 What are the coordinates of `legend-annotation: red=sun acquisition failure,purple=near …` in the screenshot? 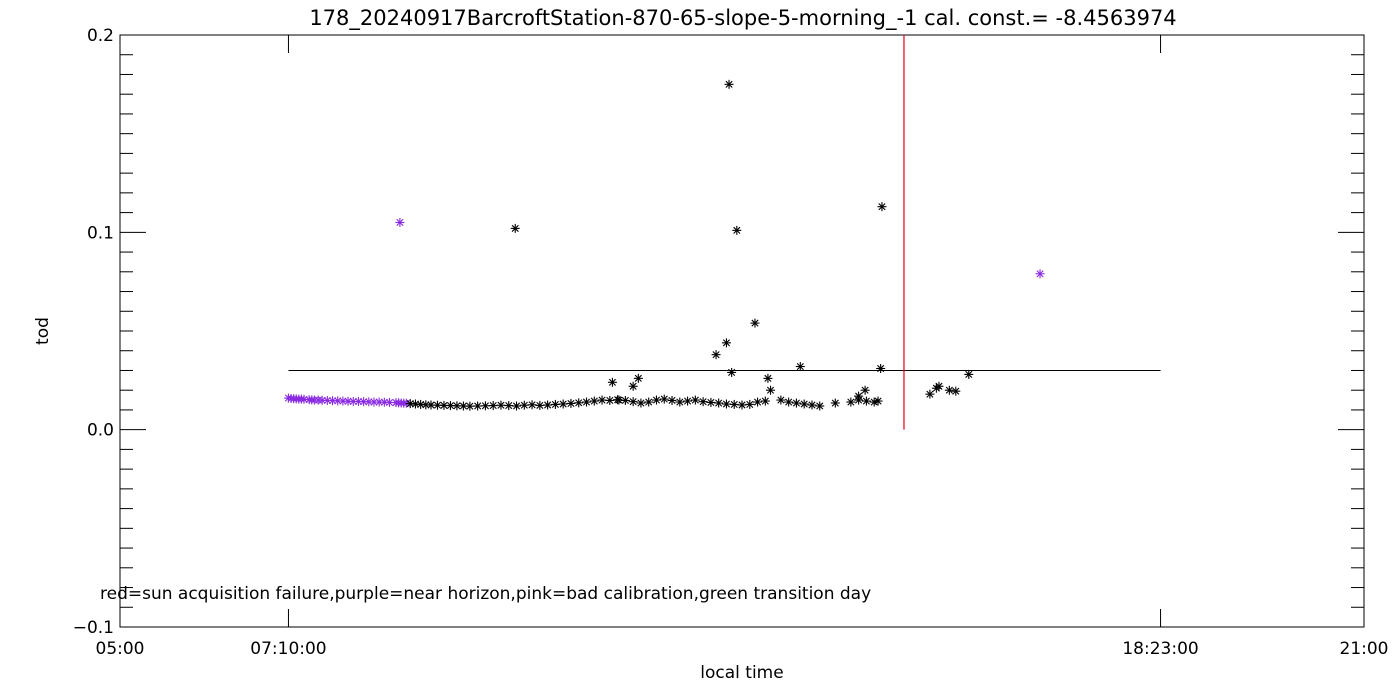 It's located at (485, 594).